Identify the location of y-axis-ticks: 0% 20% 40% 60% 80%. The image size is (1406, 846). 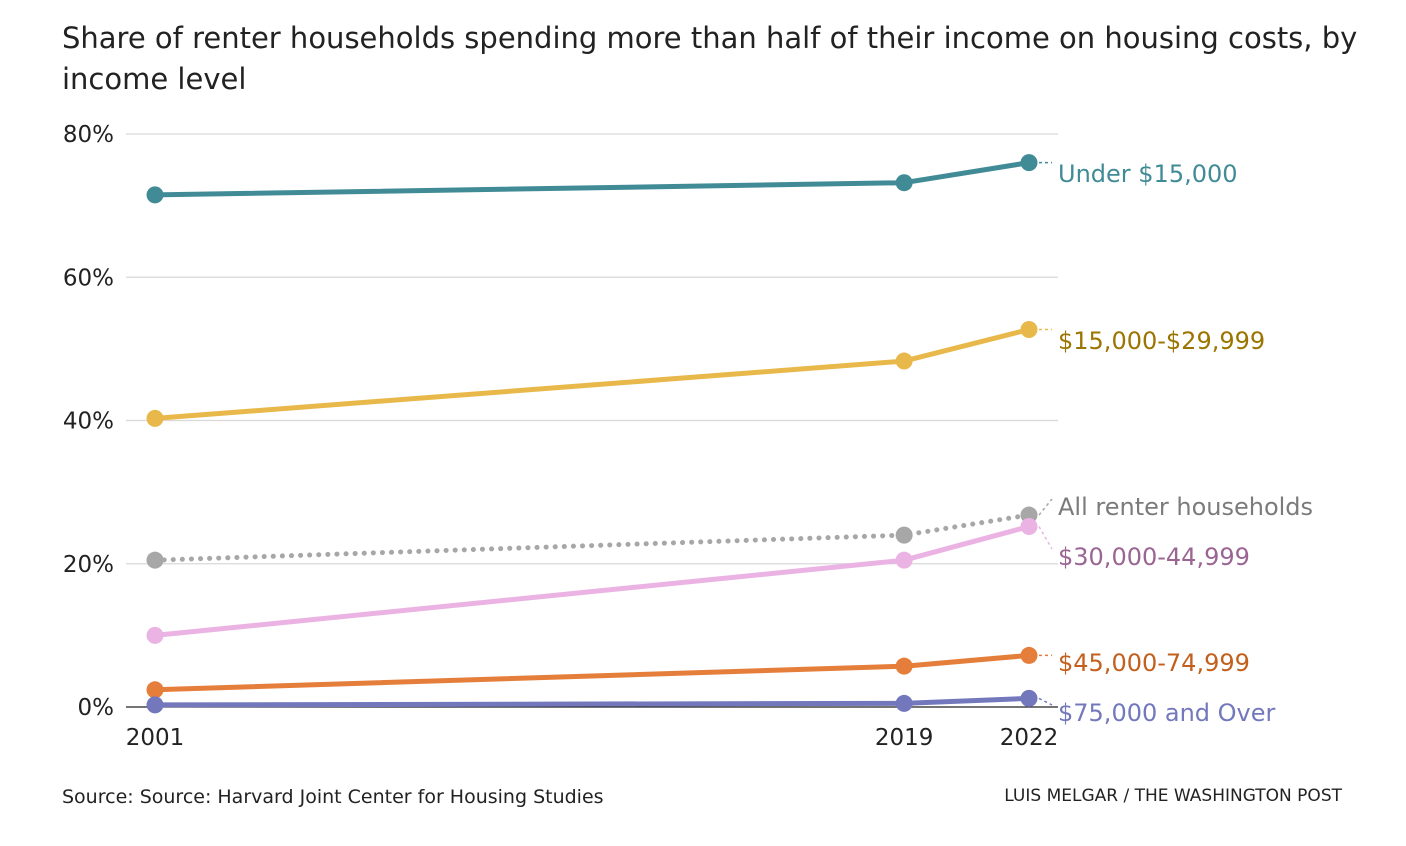
(88, 421).